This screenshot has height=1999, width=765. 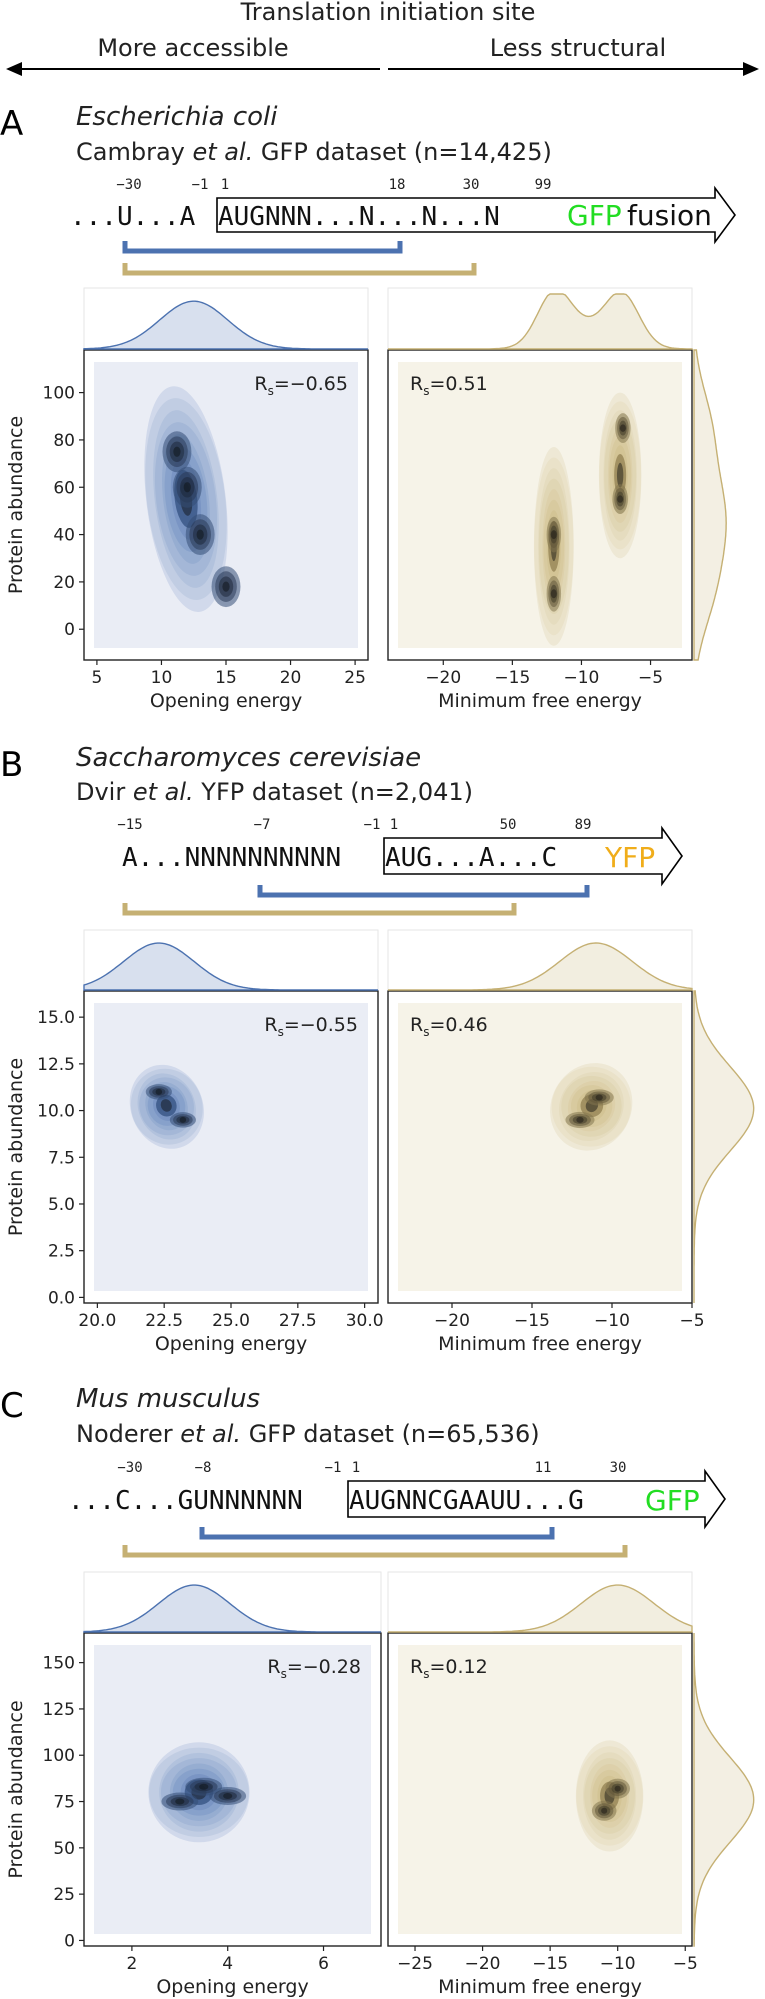 I want to click on panel-letter-c: C, so click(x=12, y=1406).